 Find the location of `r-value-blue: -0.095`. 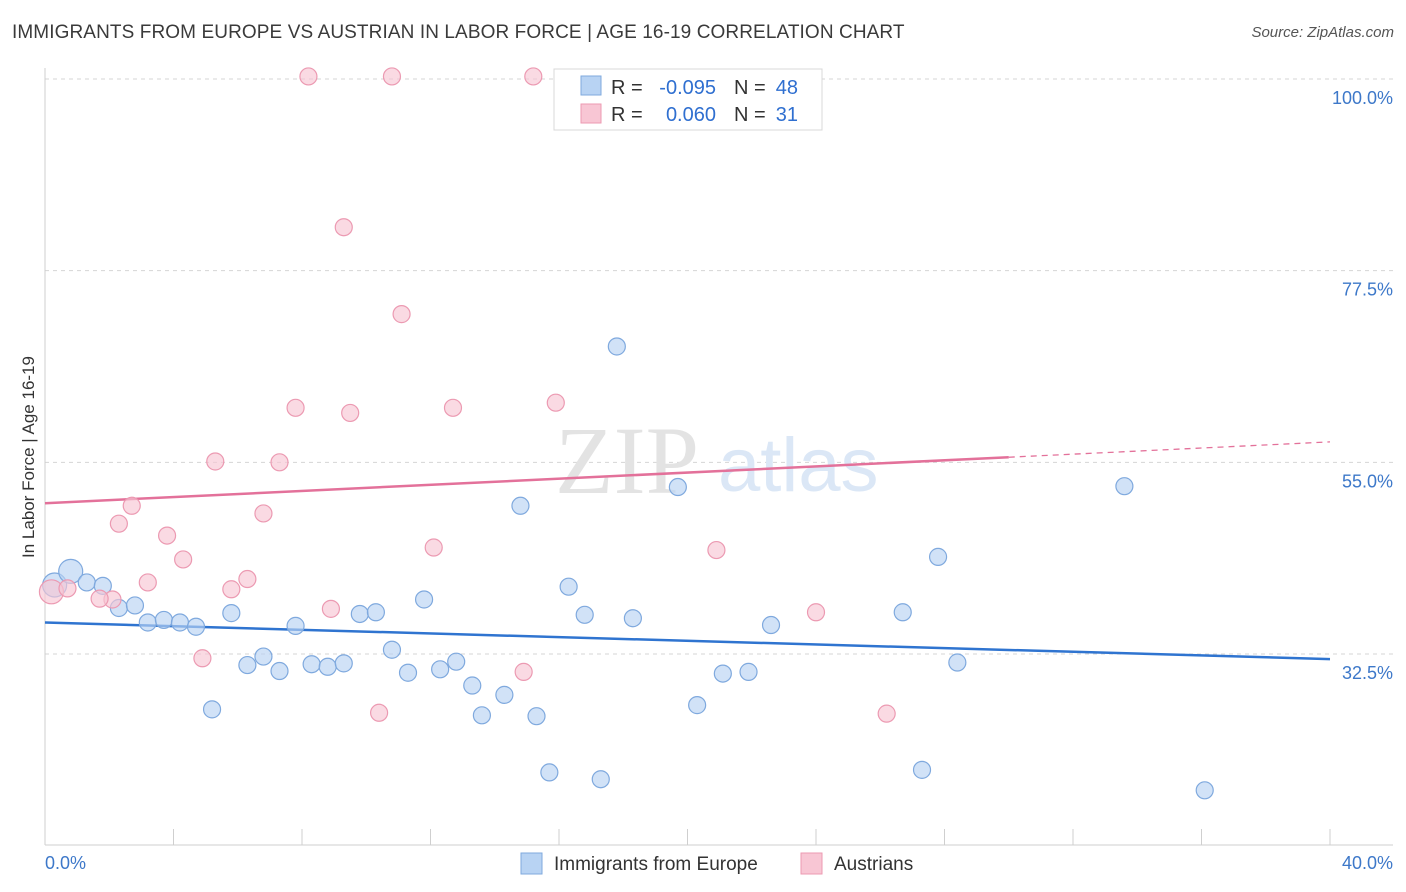

r-value-blue: -0.095 is located at coordinates (687, 88).